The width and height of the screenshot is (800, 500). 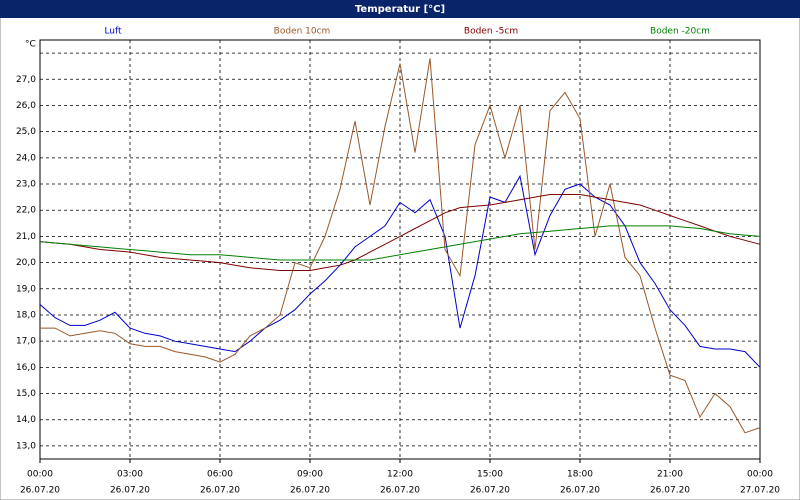 I want to click on title-bar, so click(x=400, y=9).